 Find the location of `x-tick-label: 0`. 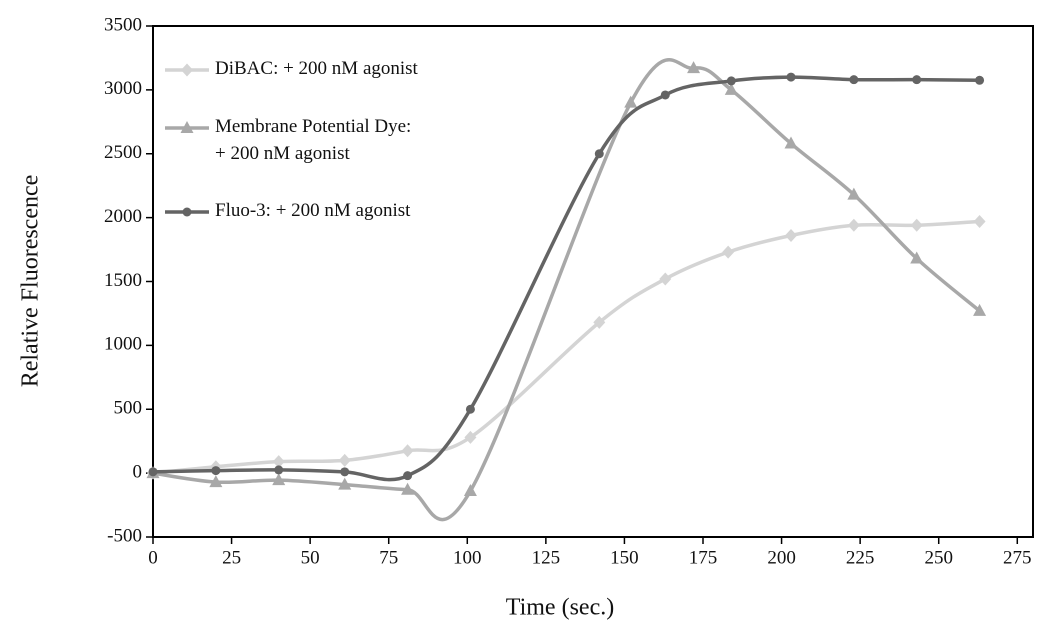

x-tick-label: 0 is located at coordinates (153, 557).